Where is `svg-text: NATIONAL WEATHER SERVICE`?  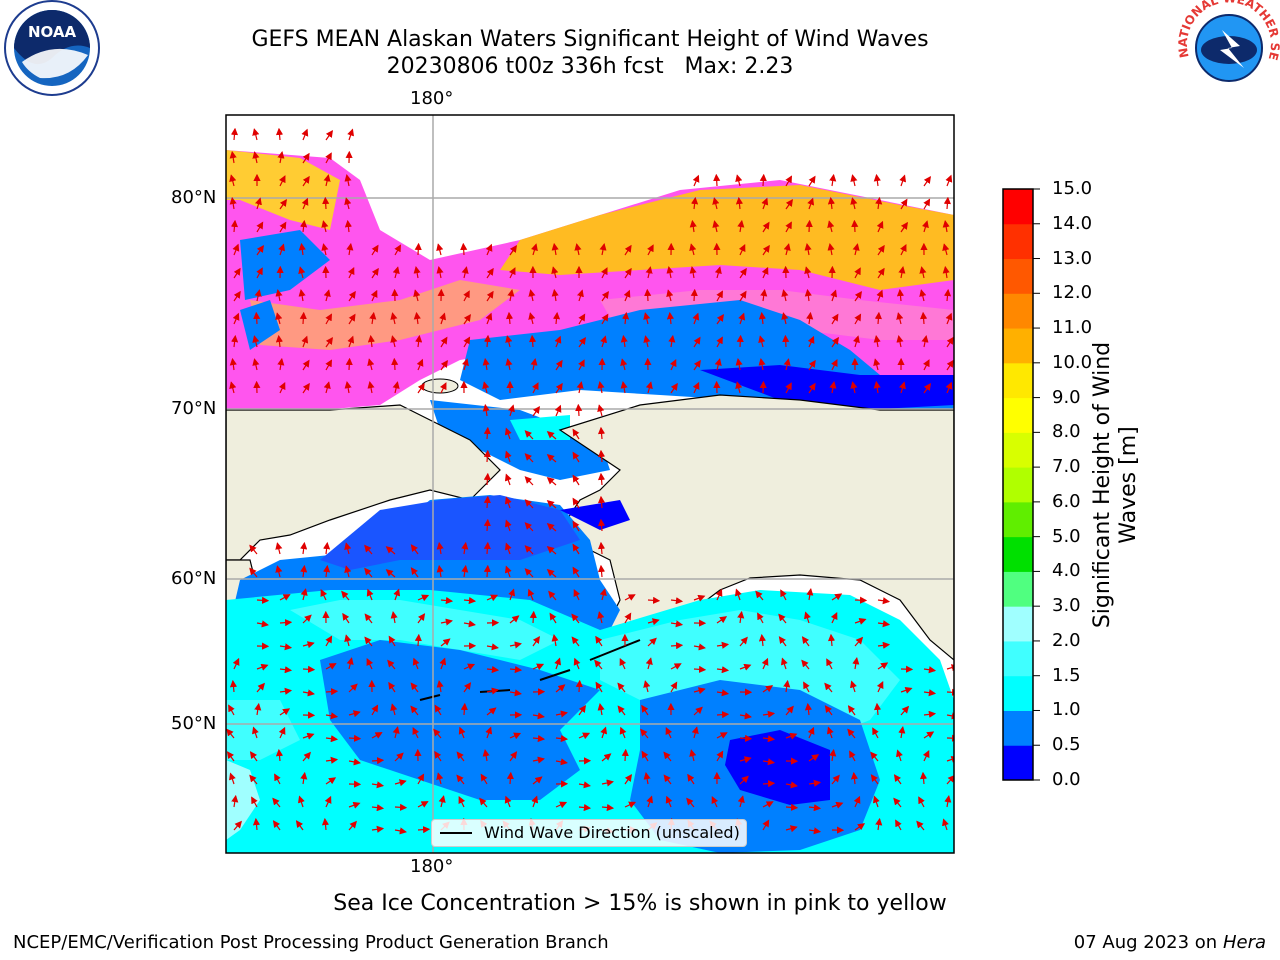
svg-text: NATIONAL WEATHER SERVICE is located at coordinates (640, 31).